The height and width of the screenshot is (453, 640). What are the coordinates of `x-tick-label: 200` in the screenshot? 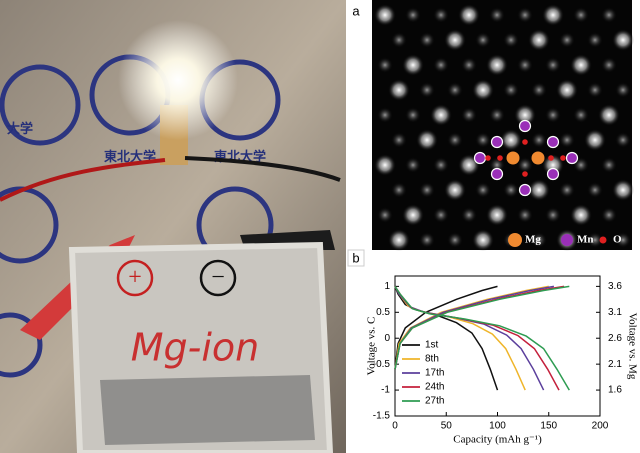 It's located at (600, 426).